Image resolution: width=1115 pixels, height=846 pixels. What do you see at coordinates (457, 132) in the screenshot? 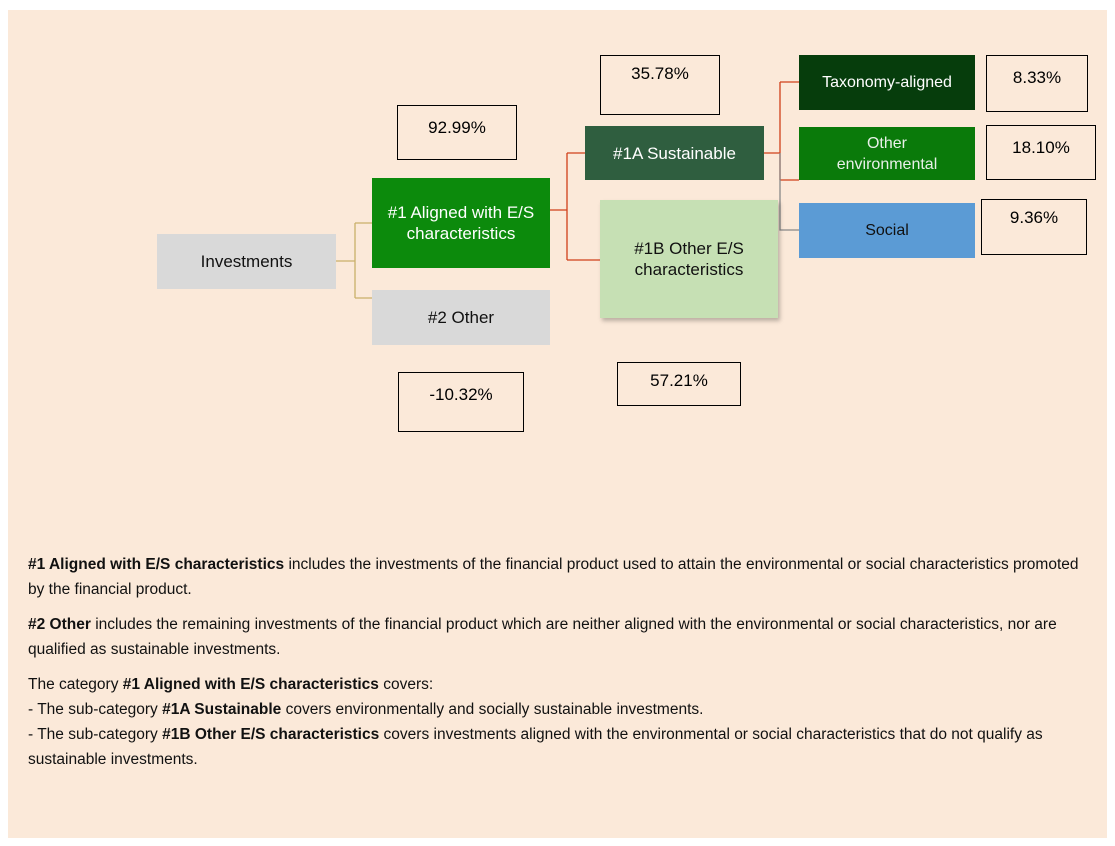
I see `percentage-box: 92.99%` at bounding box center [457, 132].